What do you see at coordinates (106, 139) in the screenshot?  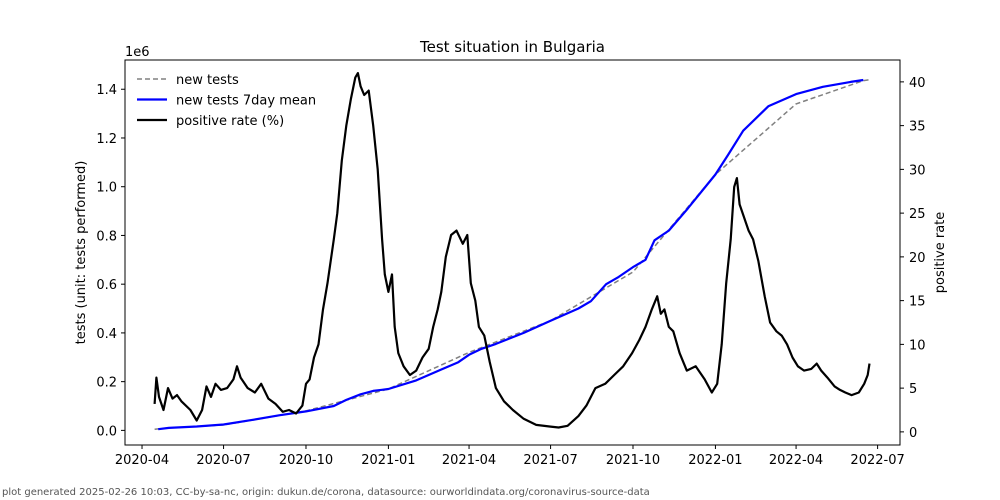 I see `y-tick-label-left: 1.2` at bounding box center [106, 139].